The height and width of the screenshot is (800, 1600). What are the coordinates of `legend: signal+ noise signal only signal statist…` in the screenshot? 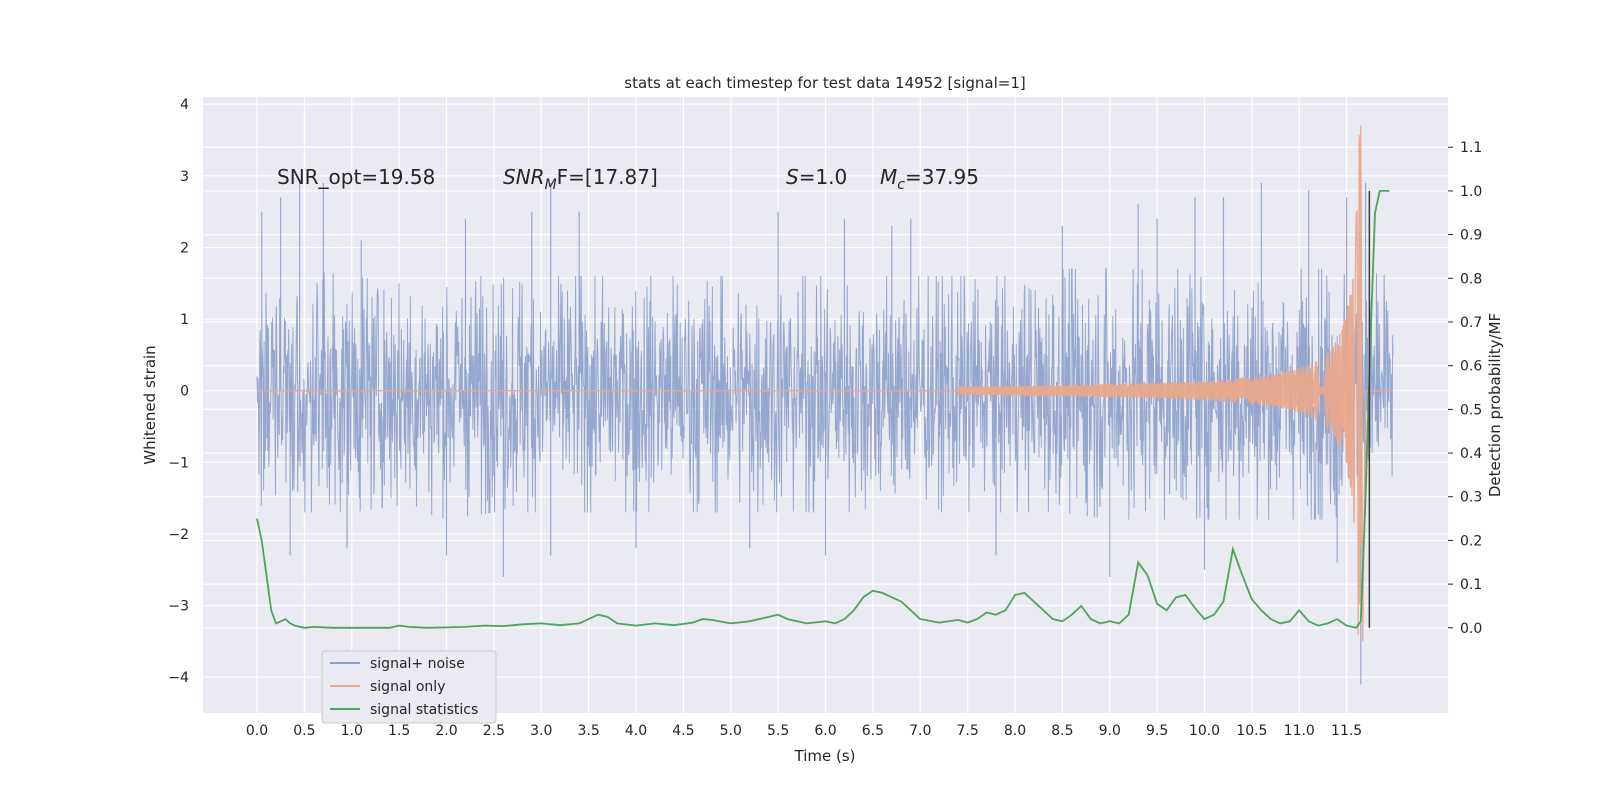 It's located at (409, 687).